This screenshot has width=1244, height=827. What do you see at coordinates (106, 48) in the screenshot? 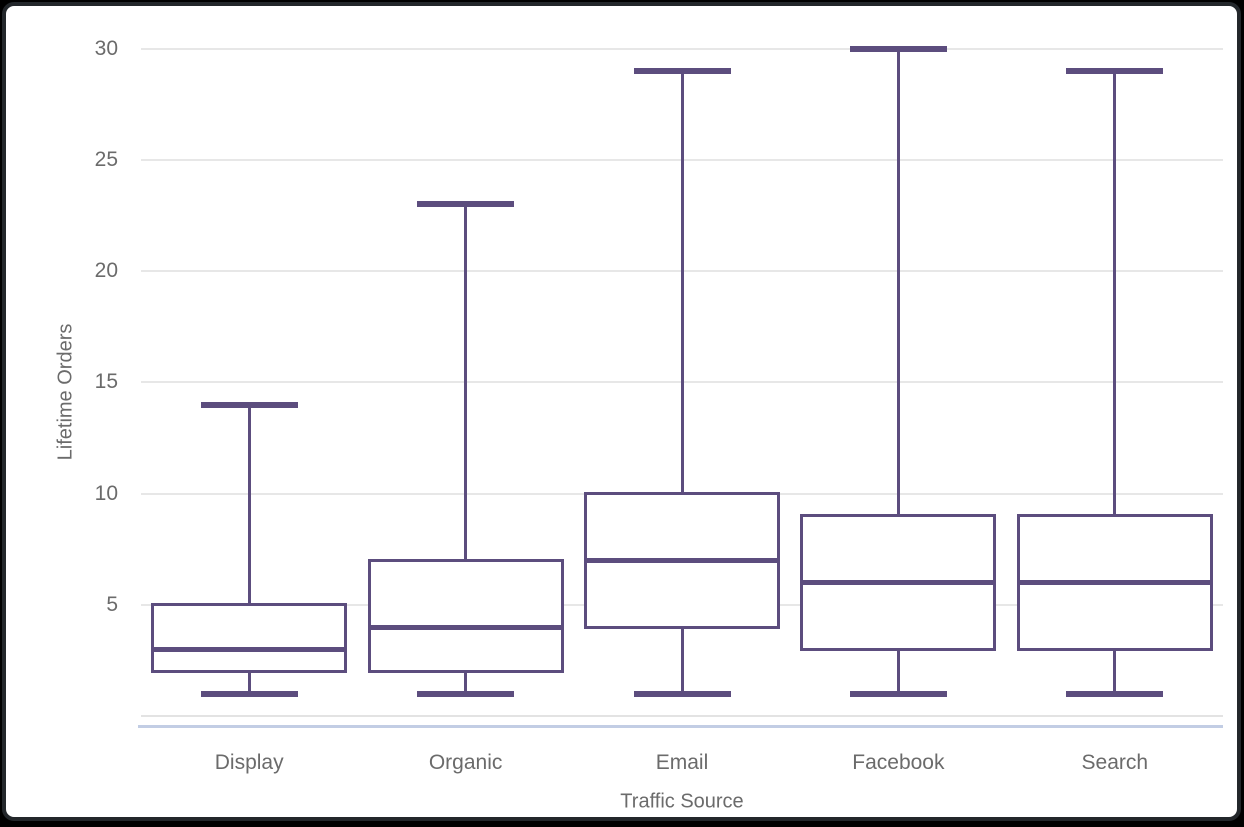
I see `y-tick-label-30: 30` at bounding box center [106, 48].